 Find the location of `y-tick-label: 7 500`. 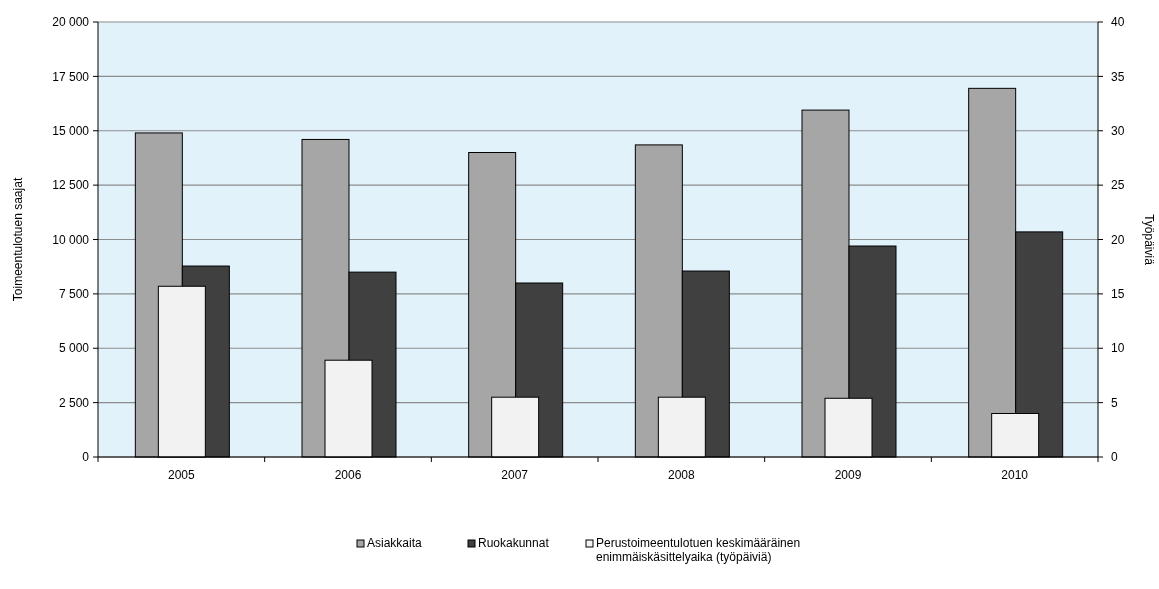

y-tick-label: 7 500 is located at coordinates (74, 294).